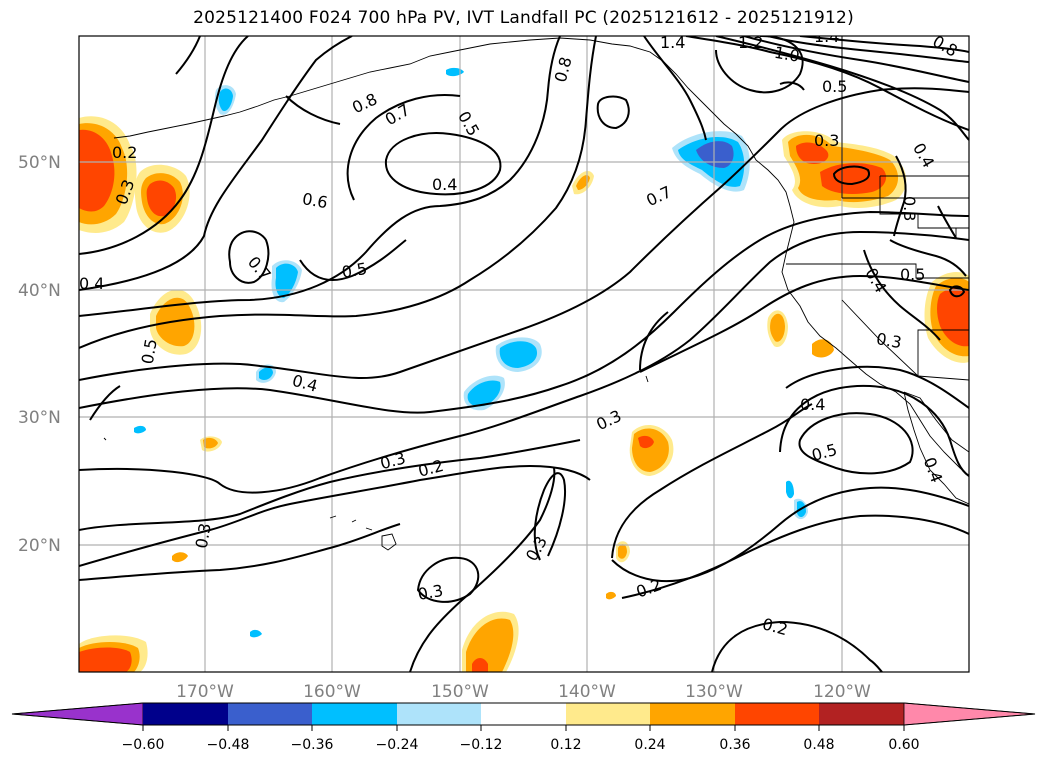  What do you see at coordinates (397, 745) in the screenshot?
I see `colorbar-tick-label-4: −0.24` at bounding box center [397, 745].